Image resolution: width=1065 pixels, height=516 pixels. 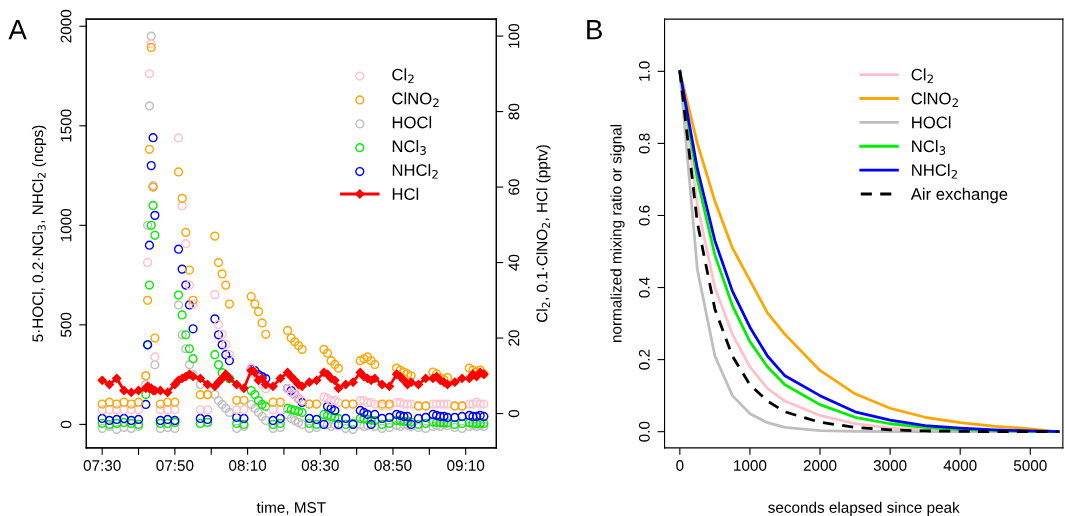 What do you see at coordinates (644, 359) in the screenshot?
I see `y-tick-label: 0.2` at bounding box center [644, 359].